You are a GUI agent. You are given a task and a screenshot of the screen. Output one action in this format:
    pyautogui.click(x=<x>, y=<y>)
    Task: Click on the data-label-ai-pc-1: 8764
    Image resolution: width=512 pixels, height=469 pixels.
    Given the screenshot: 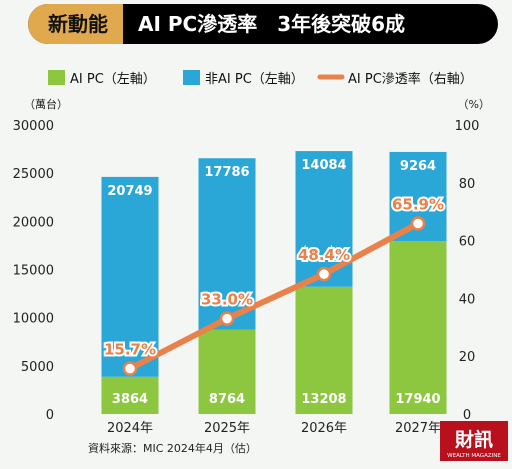 What is the action you would take?
    pyautogui.click(x=227, y=399)
    